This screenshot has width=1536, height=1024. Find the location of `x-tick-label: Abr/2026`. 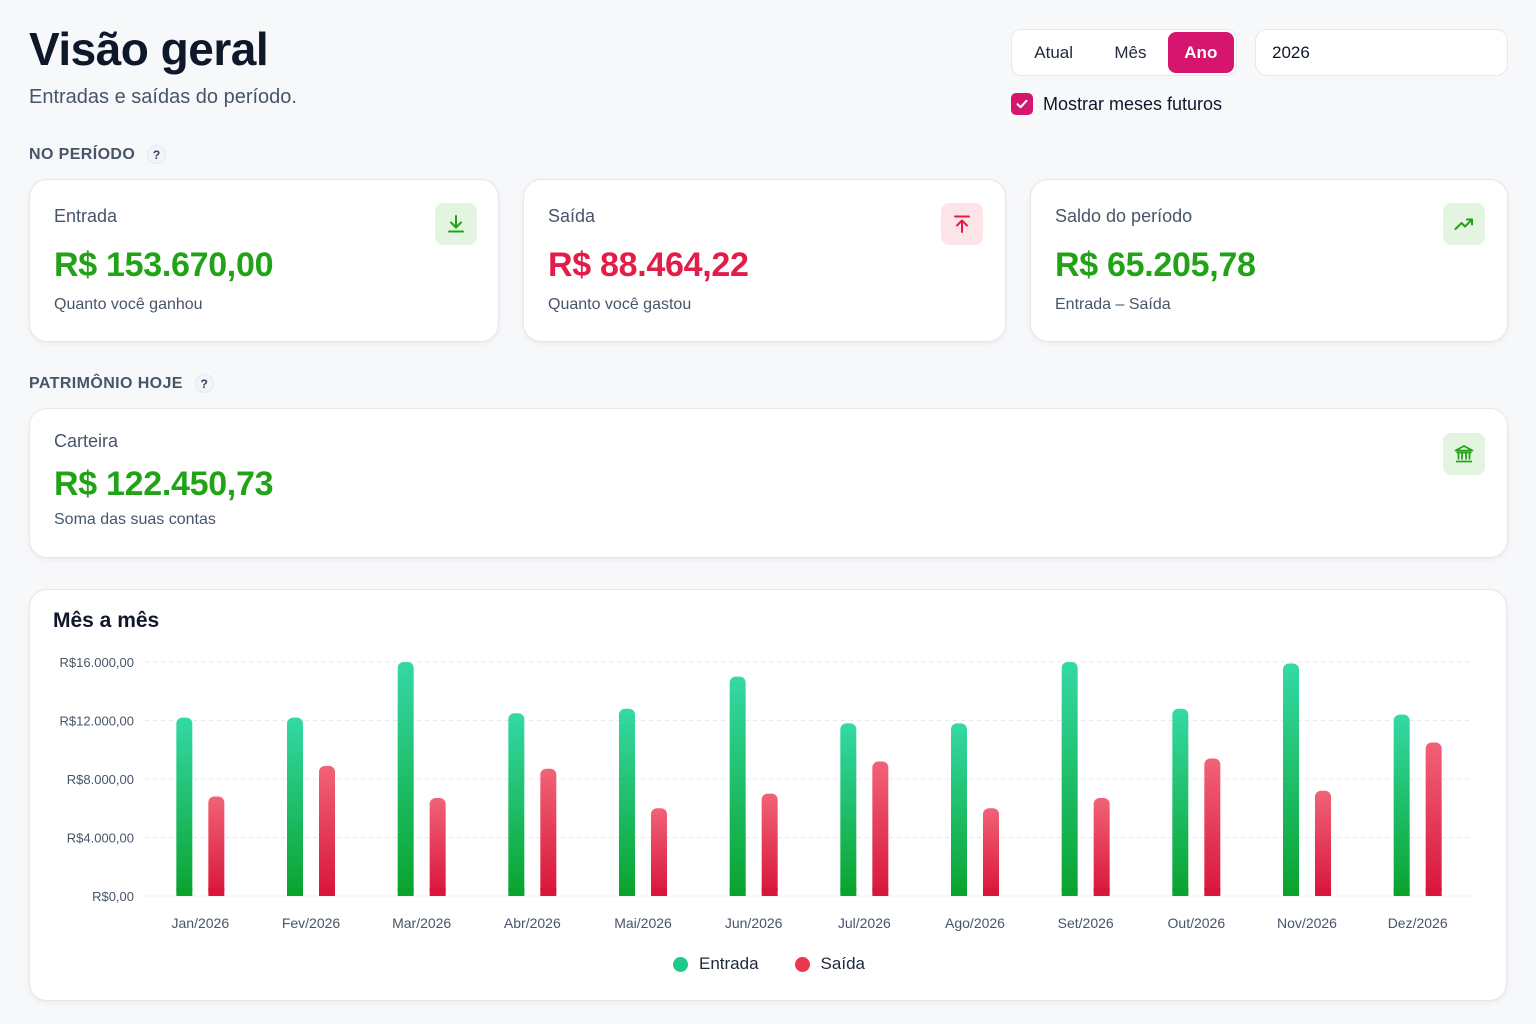

x-tick-label: Abr/2026 is located at coordinates (532, 923).